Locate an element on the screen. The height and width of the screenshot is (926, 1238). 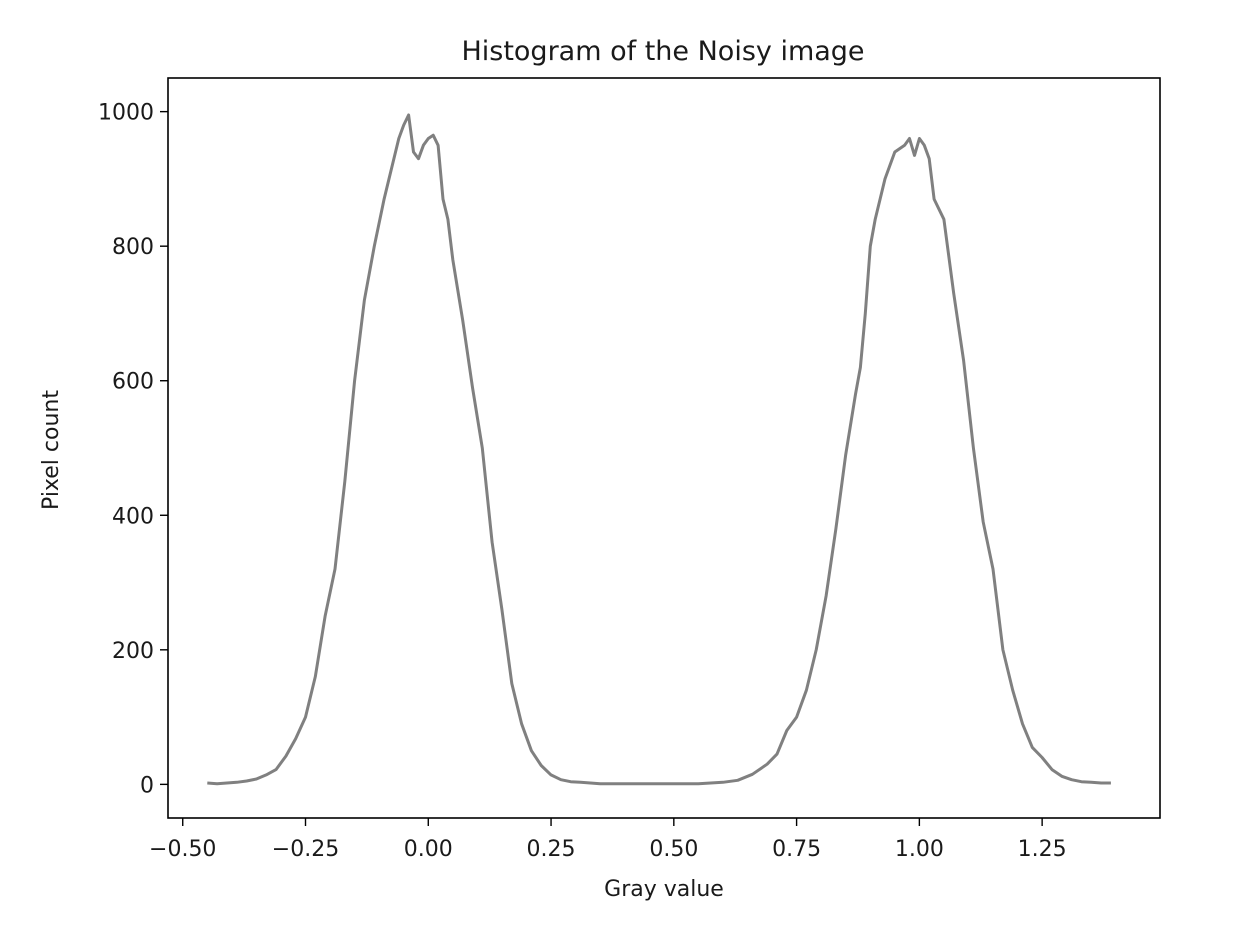
chart-title: Histogram of the Noisy image is located at coordinates (662, 51).